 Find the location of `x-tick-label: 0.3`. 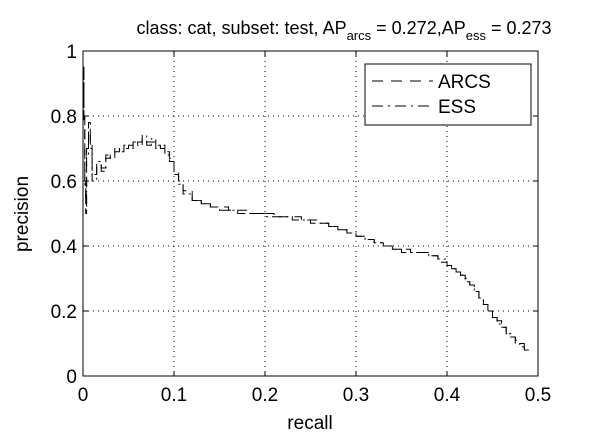

x-tick-label: 0.3 is located at coordinates (356, 395).